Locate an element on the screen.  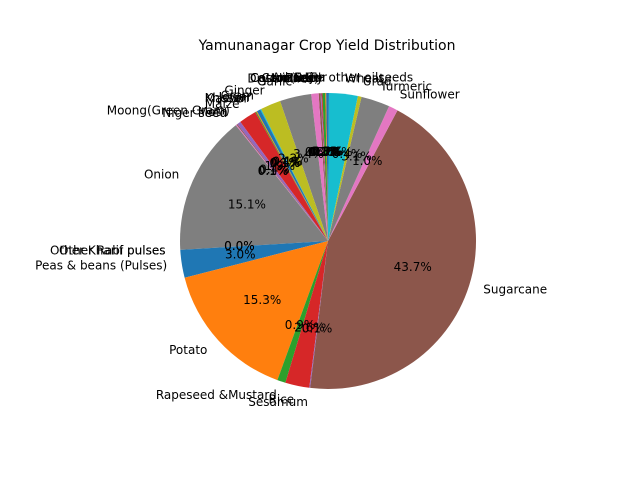
percent-label-coriander: 0.1% is located at coordinates (324, 152).